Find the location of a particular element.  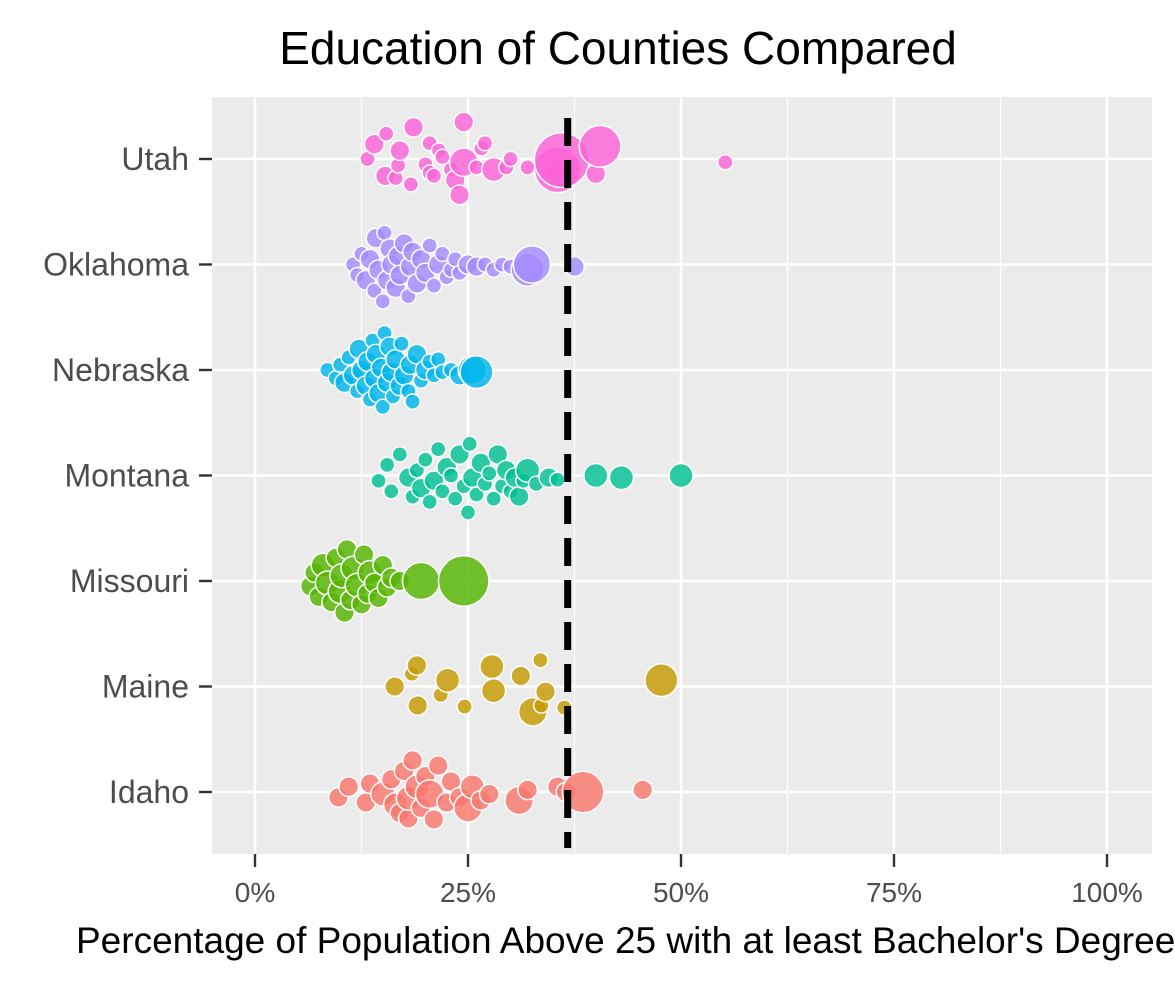

y-tick-label: Missouri is located at coordinates (129, 581).